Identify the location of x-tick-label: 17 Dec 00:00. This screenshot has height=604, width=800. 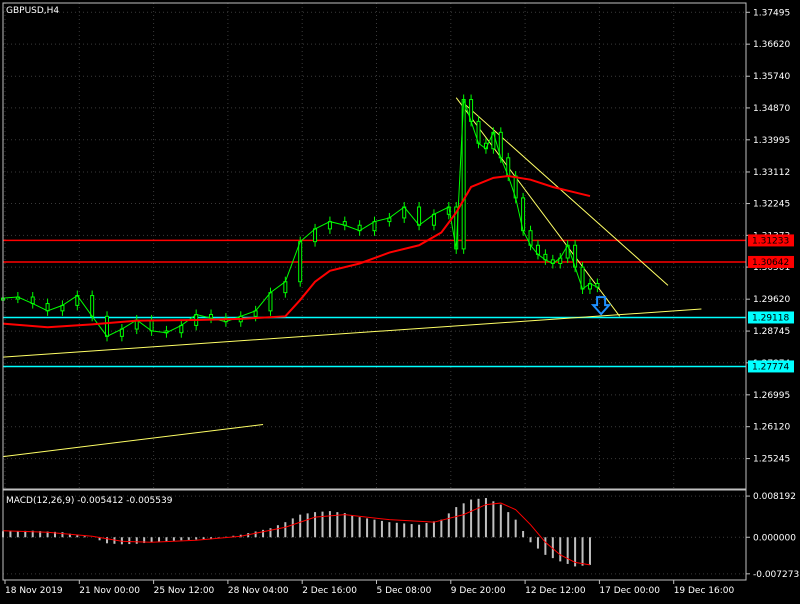
(629, 591).